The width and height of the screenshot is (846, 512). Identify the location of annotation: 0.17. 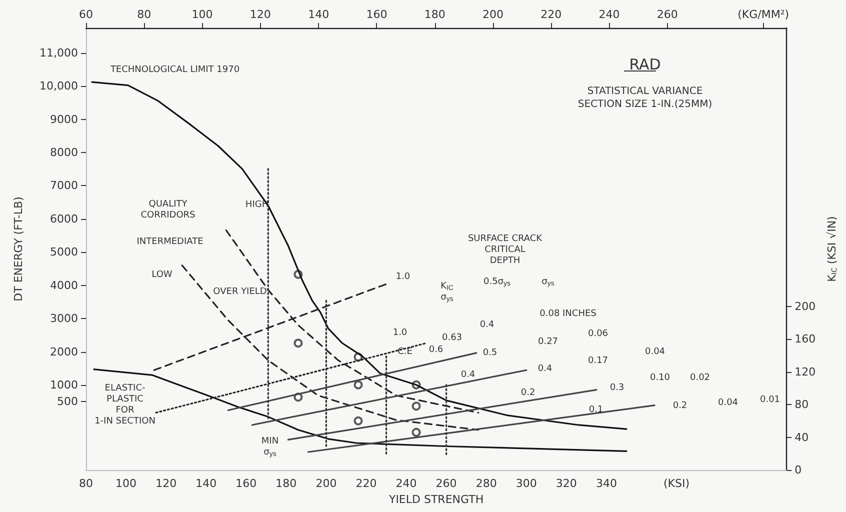
(598, 361).